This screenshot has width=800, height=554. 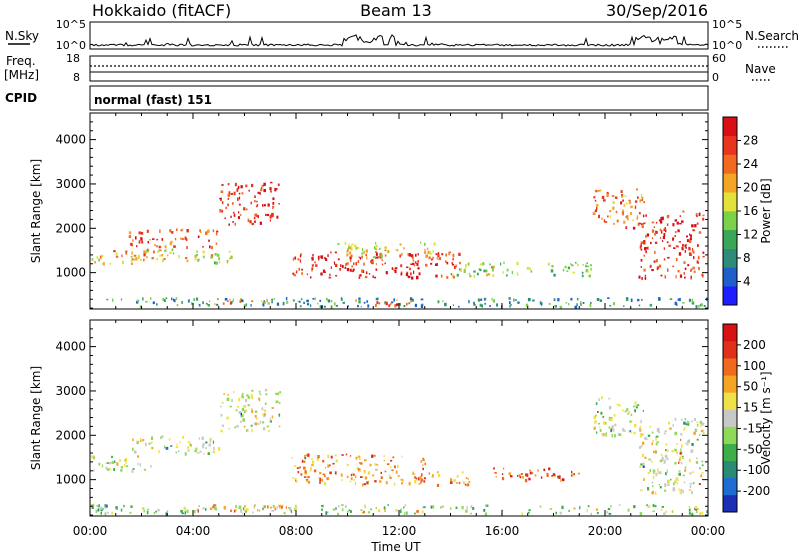 What do you see at coordinates (756, 491) in the screenshot?
I see `colorbar-tick-label: -200` at bounding box center [756, 491].